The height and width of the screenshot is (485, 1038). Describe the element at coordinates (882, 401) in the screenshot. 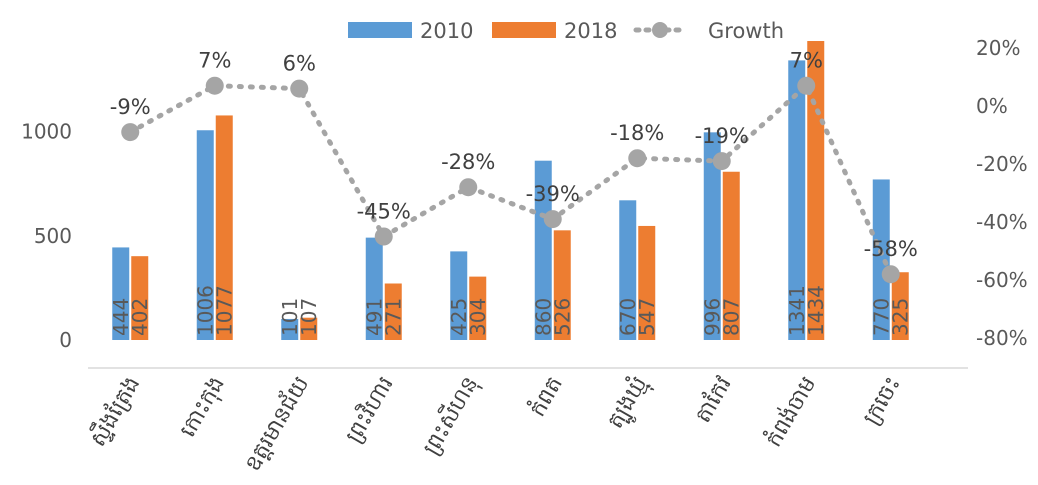

I see `x-tick-label: ក្រចេះ` at that location.